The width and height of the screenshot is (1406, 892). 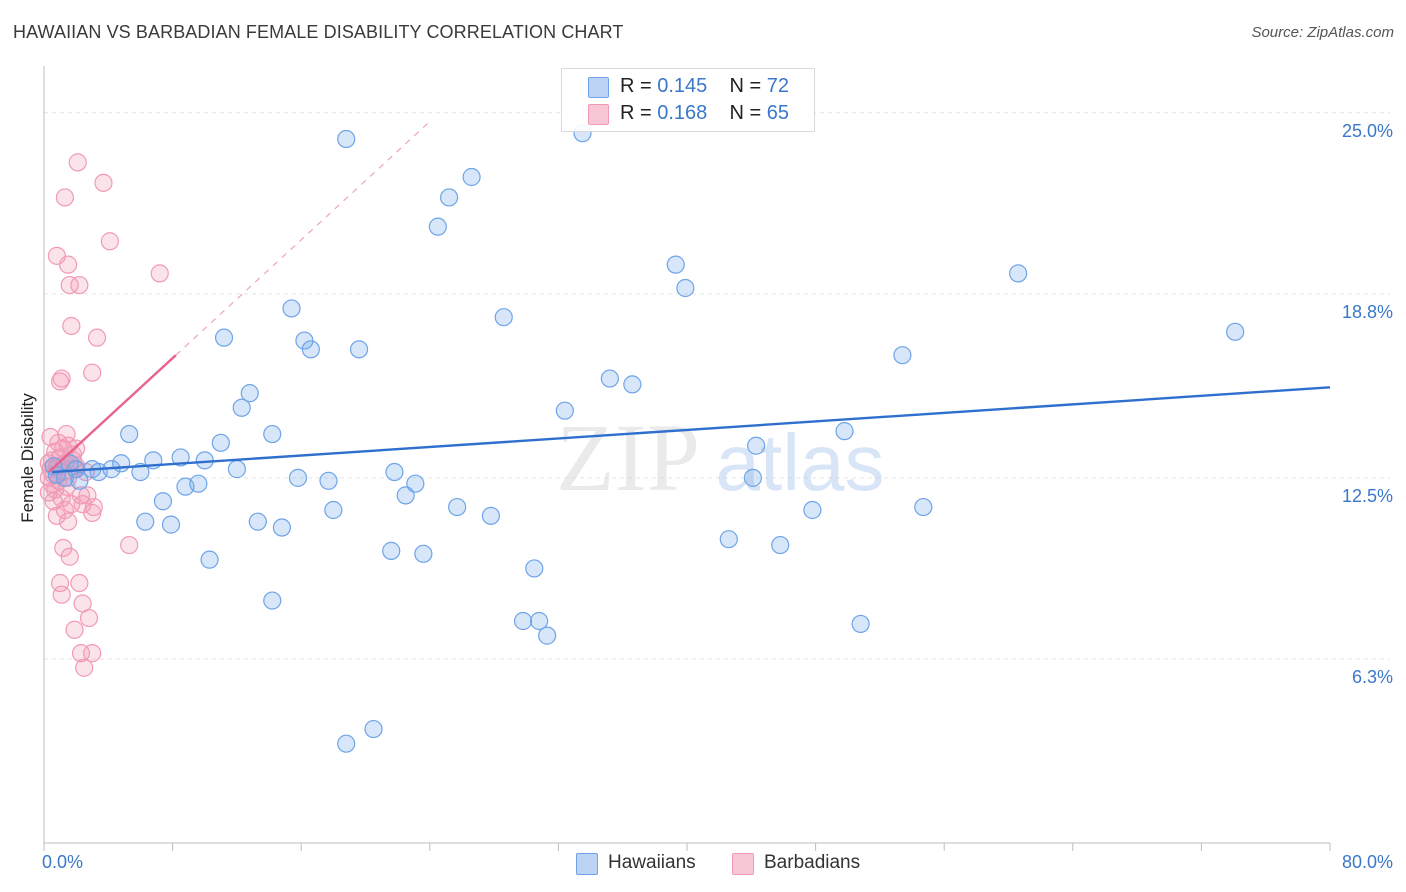 What do you see at coordinates (1367, 130) in the screenshot?
I see `y-tick-label: 25.0%` at bounding box center [1367, 130].